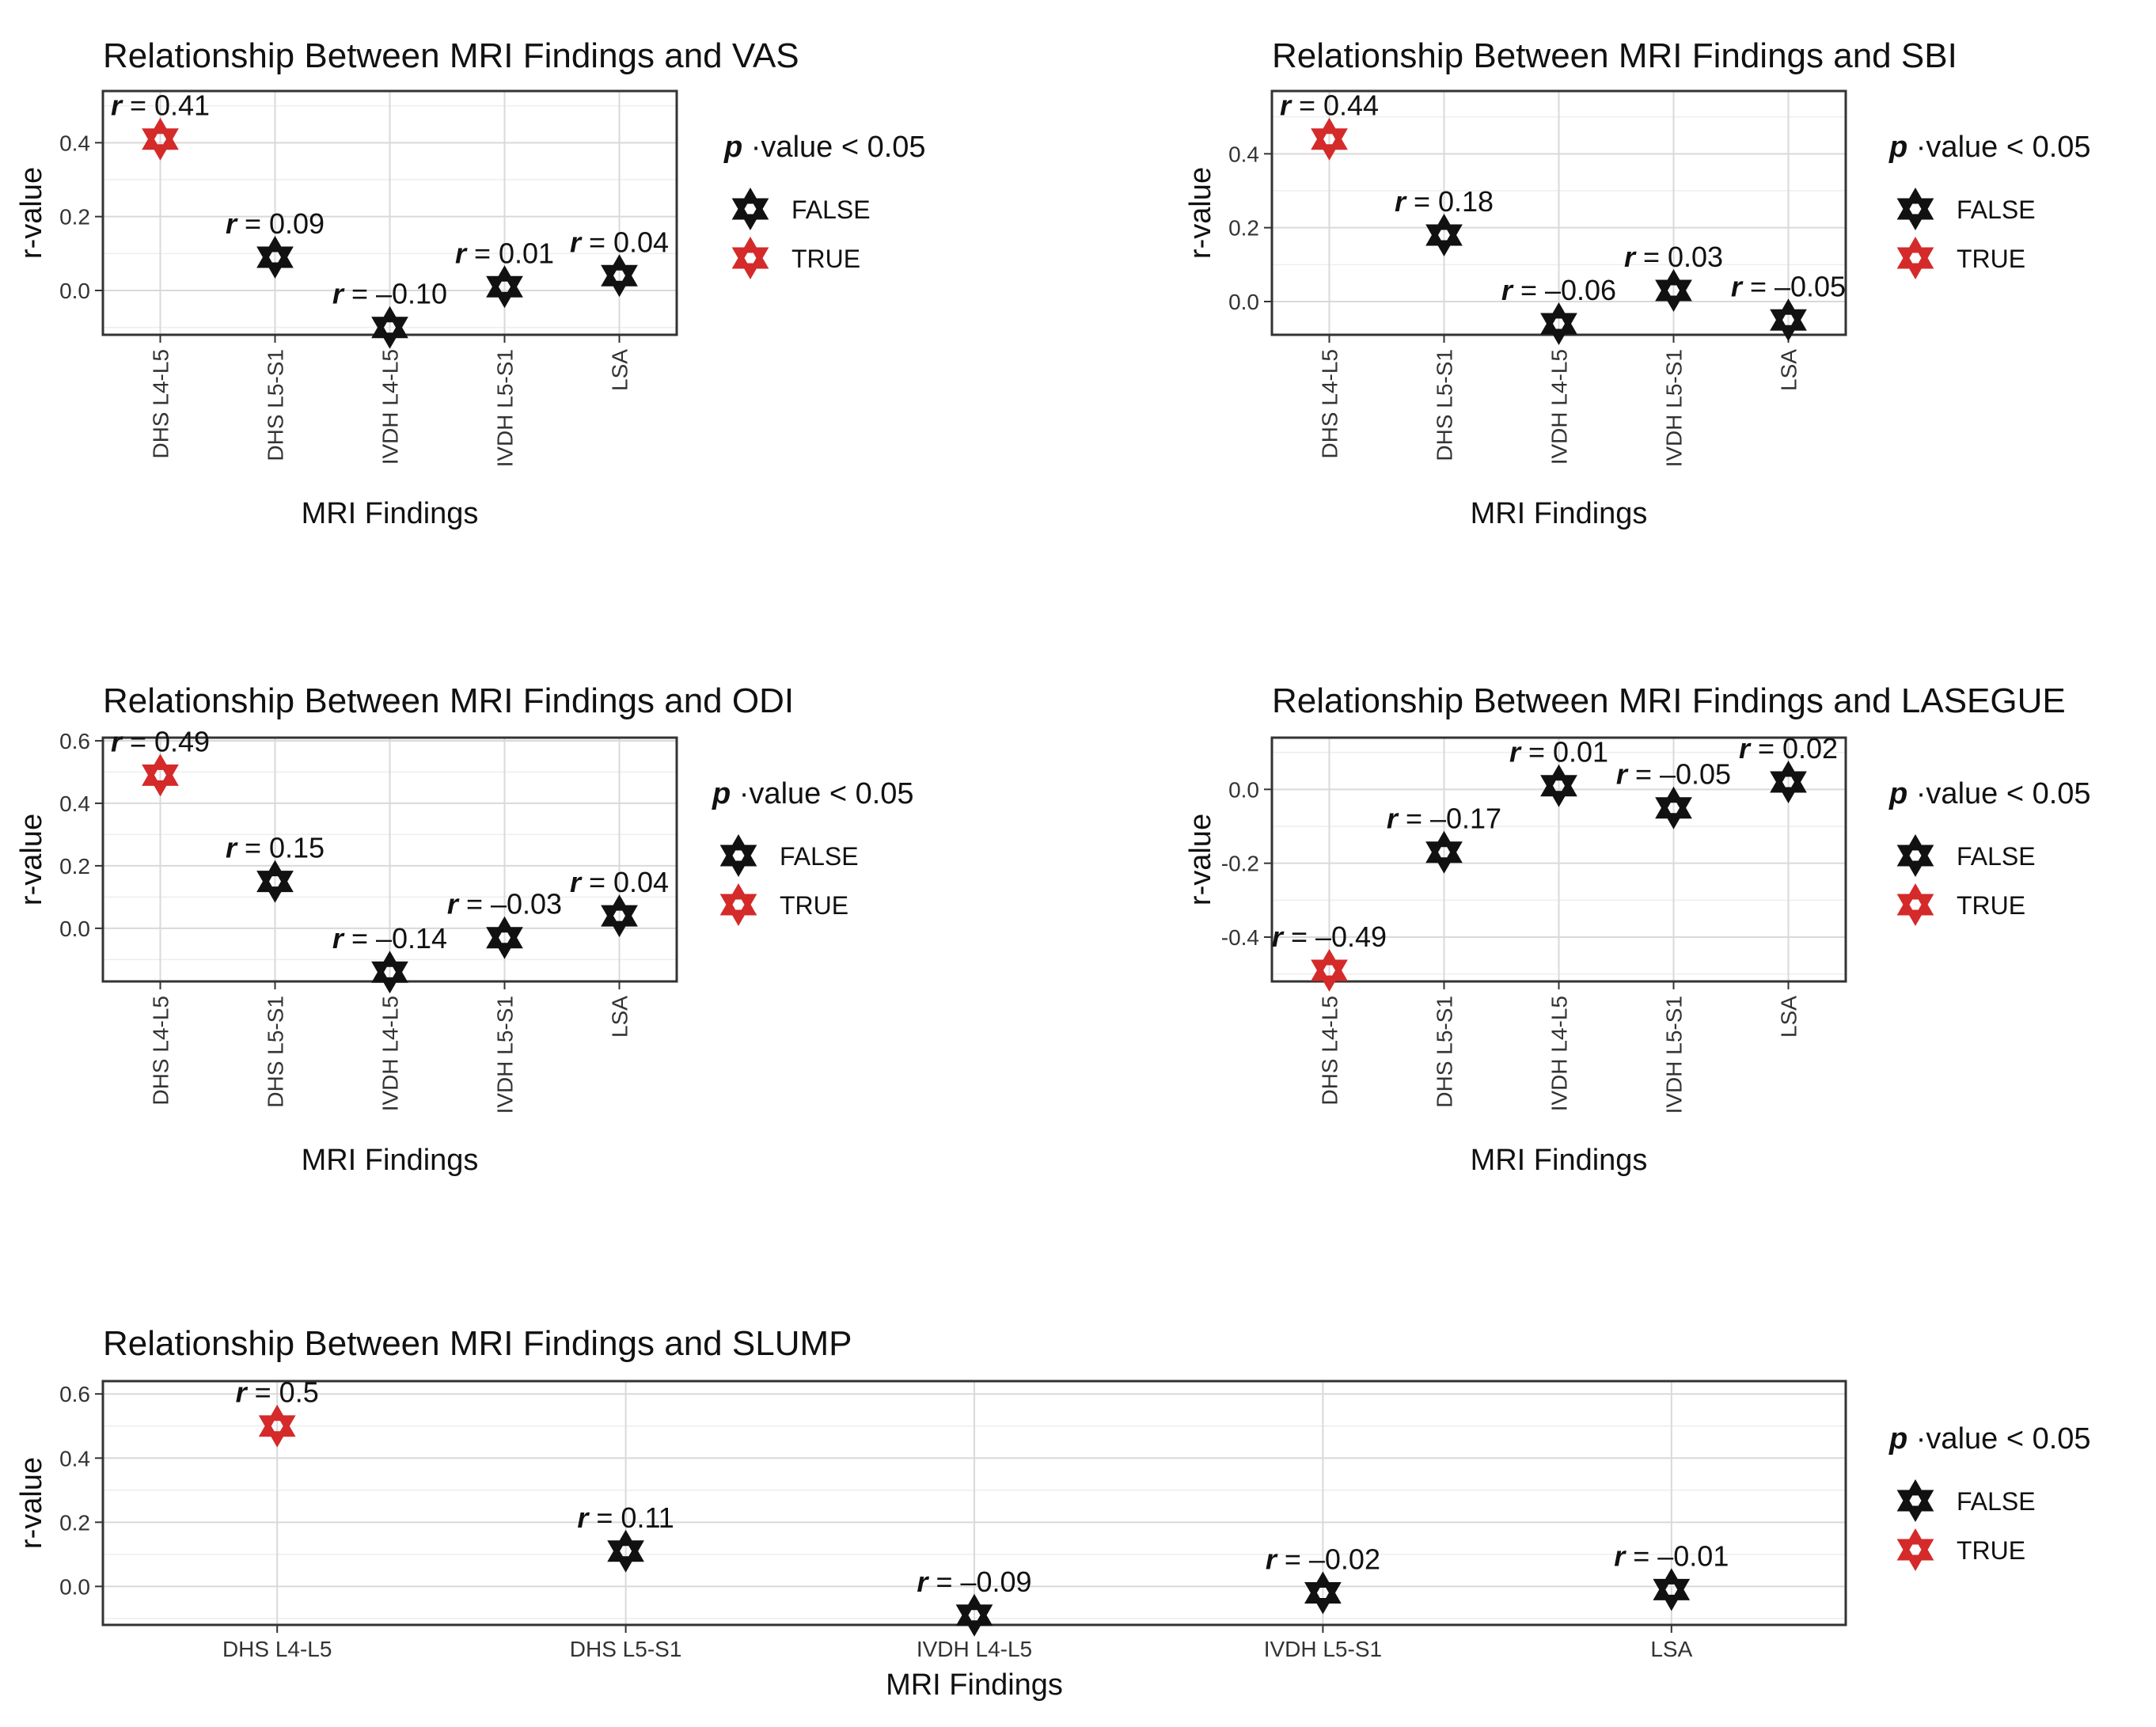 This screenshot has width=2156, height=1727. I want to click on data-label: r = 0.41, so click(160, 105).